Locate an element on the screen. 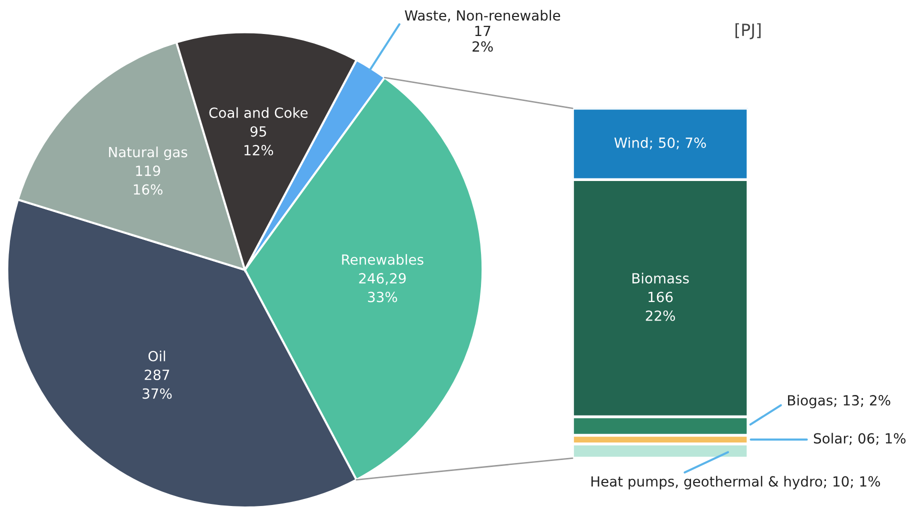 This screenshot has height=523, width=919. data-label: 287 37% is located at coordinates (157, 384).